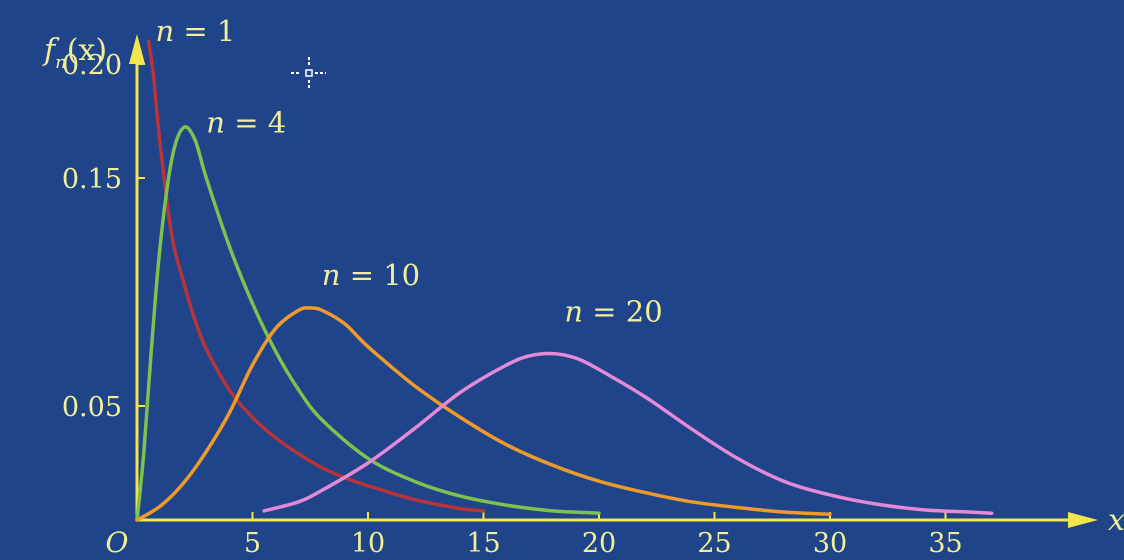 This screenshot has height=560, width=1124. Describe the element at coordinates (246, 122) in the screenshot. I see `curve-label-2: n = 4` at that location.